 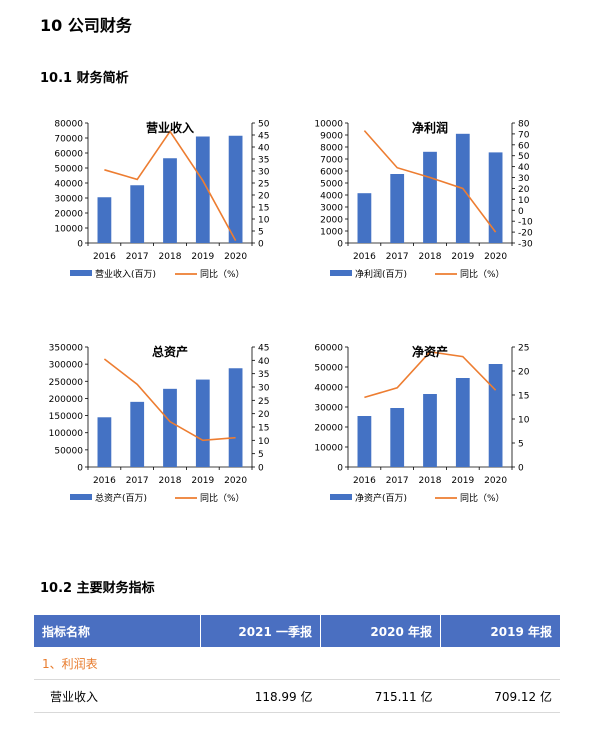 I want to click on y-tick-label: 8000, so click(x=331, y=149).